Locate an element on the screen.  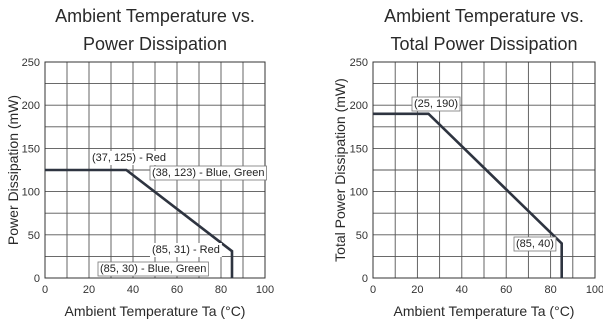
data-point-annotation: (37, 125) - Red is located at coordinates (129, 158).